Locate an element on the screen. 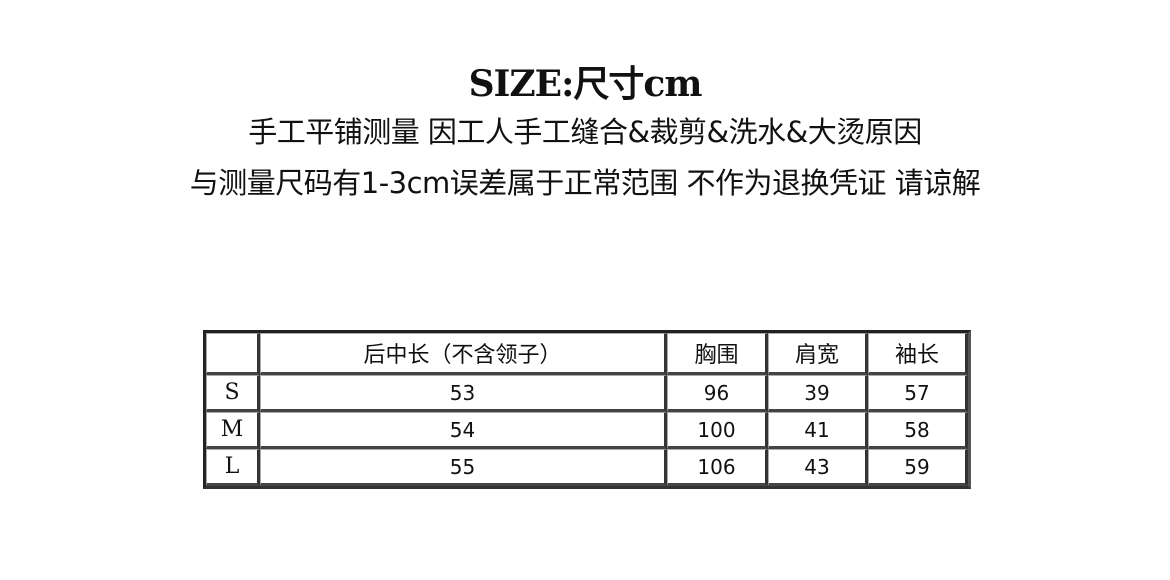 Image resolution: width=1170 pixels, height=580 pixels. size-label: L is located at coordinates (233, 467).